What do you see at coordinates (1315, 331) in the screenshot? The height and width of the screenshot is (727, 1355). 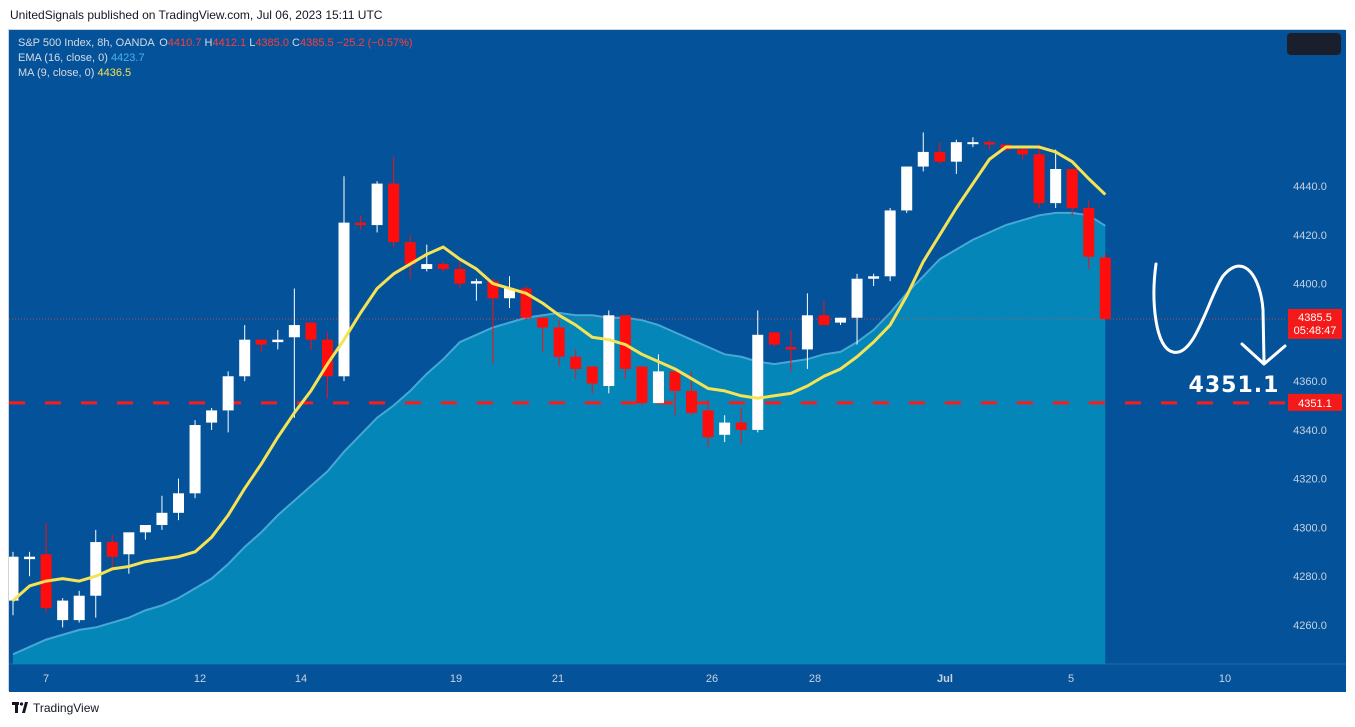 I see `last-price-tag-countdown: 05:48:47` at bounding box center [1315, 331].